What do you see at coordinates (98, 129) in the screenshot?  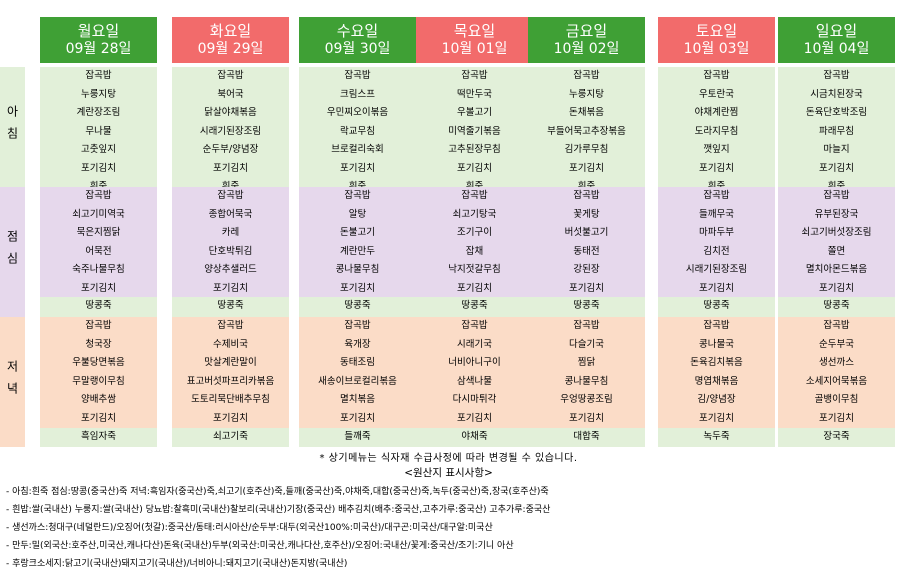 I see `breakfast-cell: 잡곡밥누룽지탕계란장조림무나물고춧잎지포기김치흰죽` at bounding box center [98, 129].